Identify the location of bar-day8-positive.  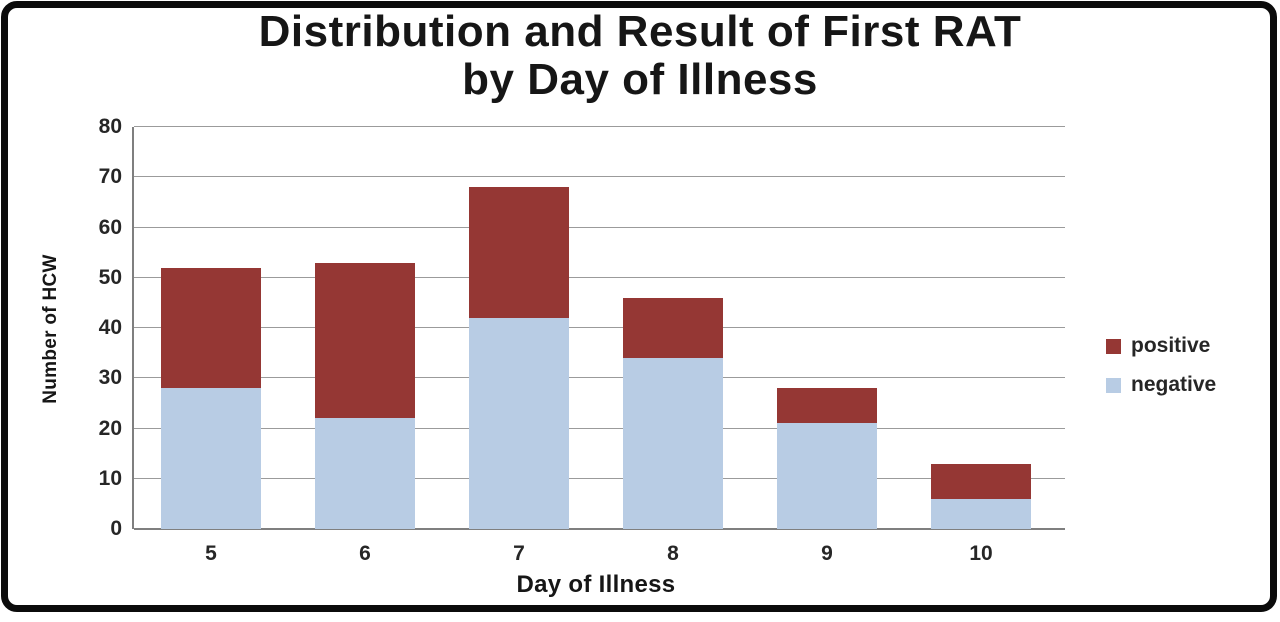
(673, 328).